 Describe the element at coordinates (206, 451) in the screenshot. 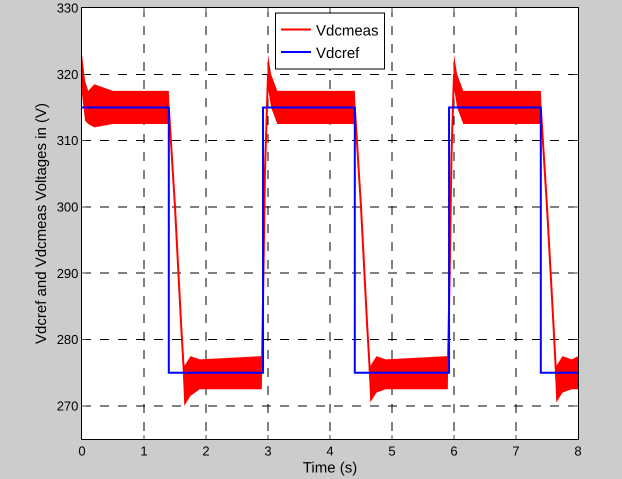

I see `x-tick-label: 2` at that location.